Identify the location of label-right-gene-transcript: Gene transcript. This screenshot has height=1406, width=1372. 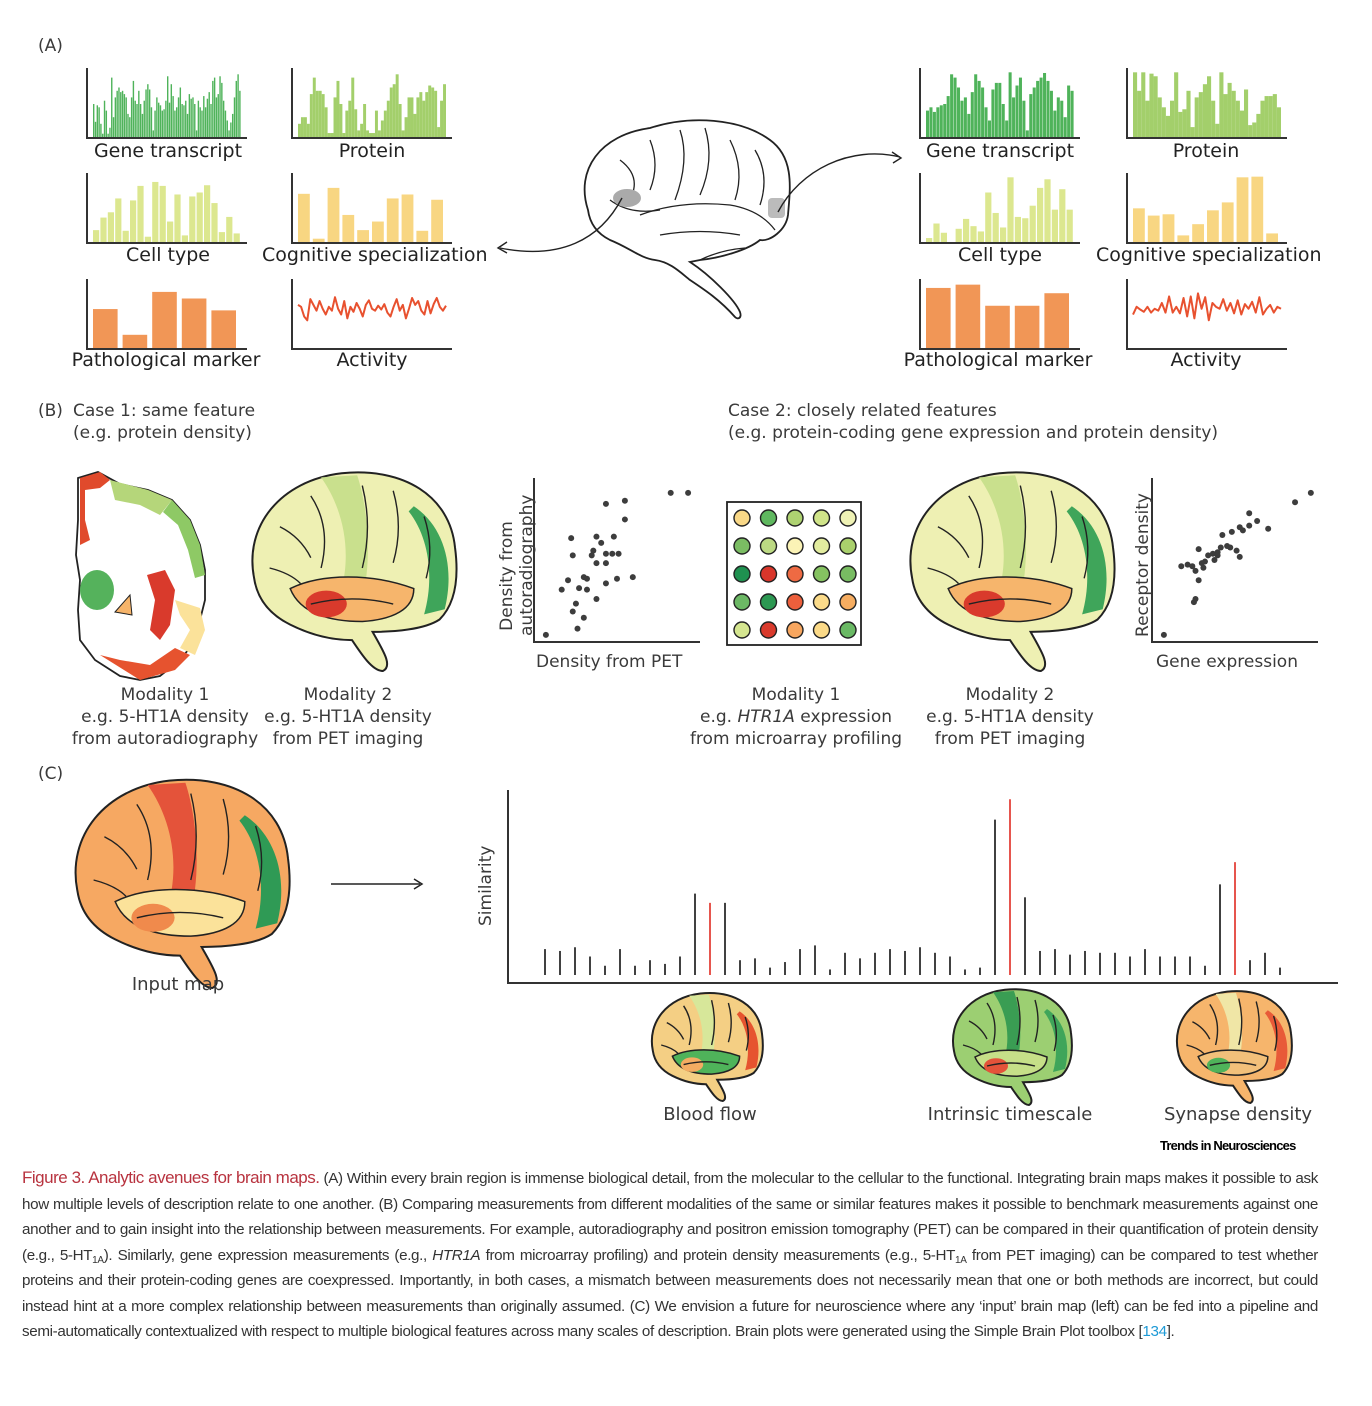
(1000, 151).